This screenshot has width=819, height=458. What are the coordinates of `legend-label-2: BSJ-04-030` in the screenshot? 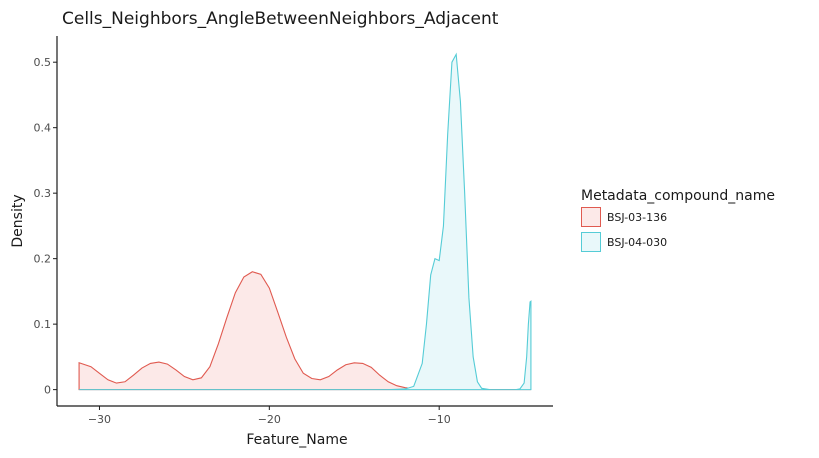 It's located at (637, 242).